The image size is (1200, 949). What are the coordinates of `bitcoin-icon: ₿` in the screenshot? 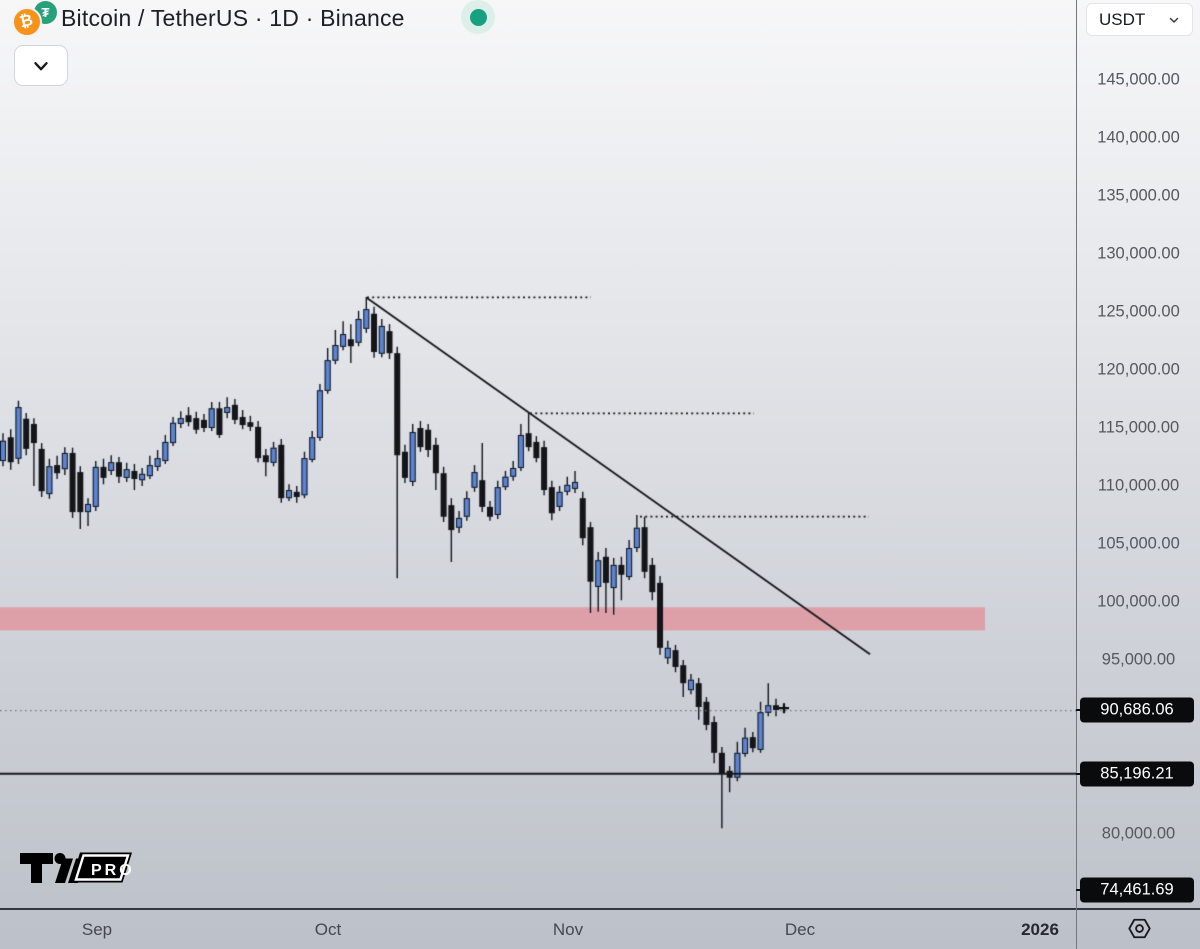 It's located at (27, 22).